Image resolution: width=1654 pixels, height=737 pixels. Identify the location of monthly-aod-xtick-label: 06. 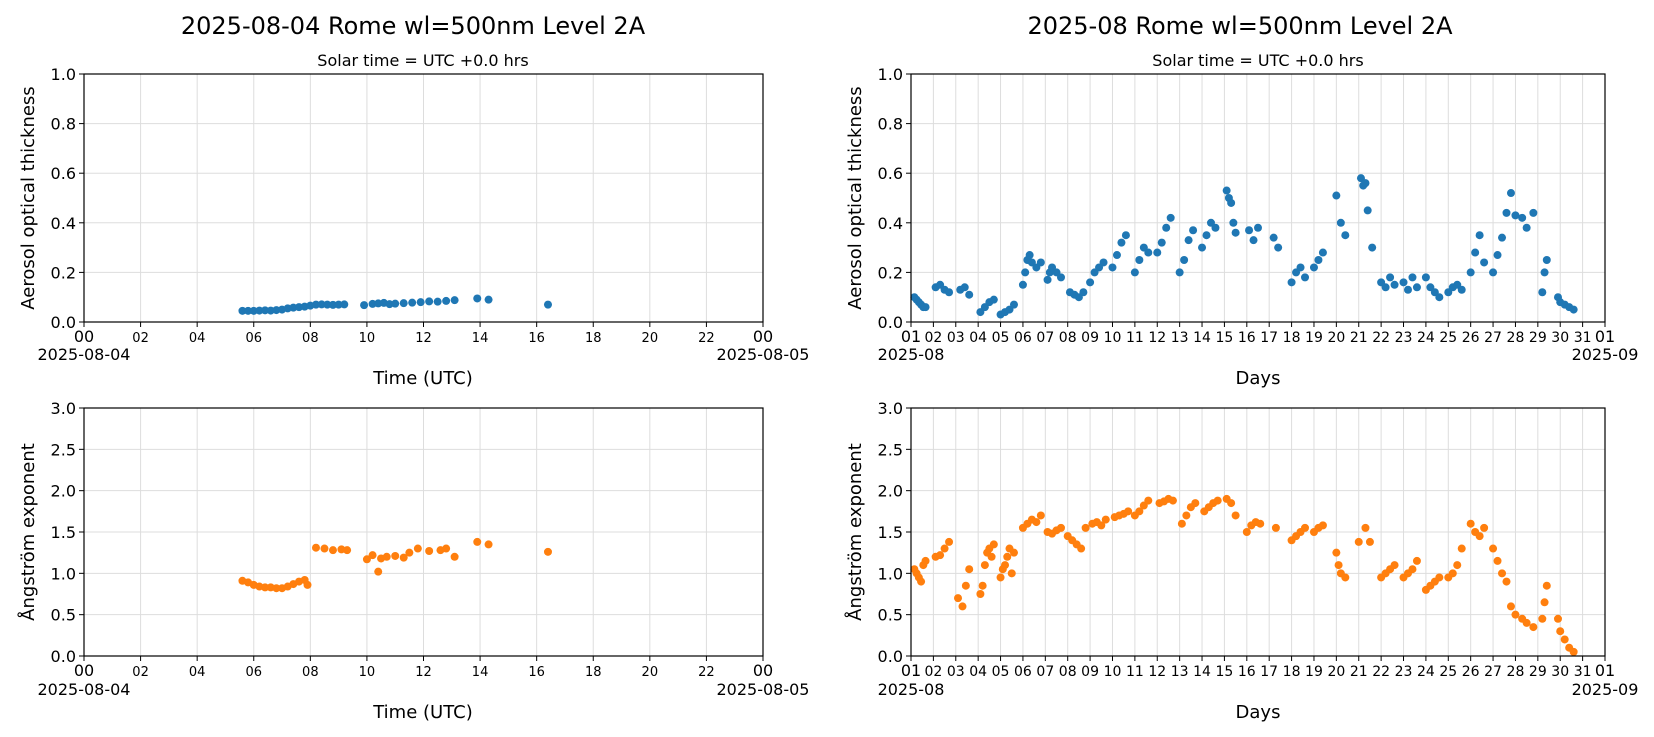
(1023, 338).